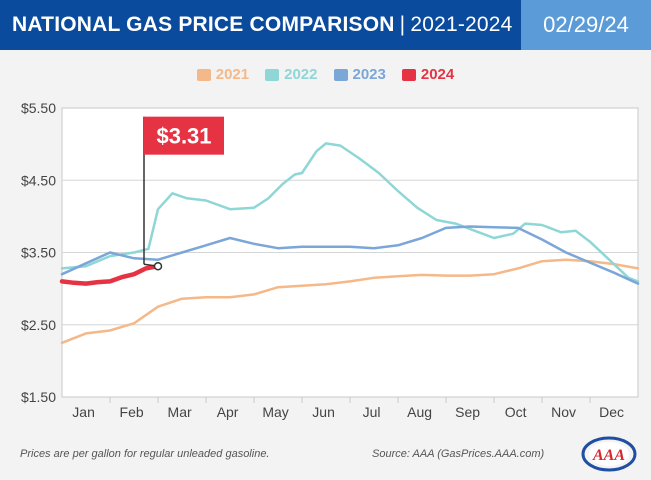 This screenshot has width=651, height=480. Describe the element at coordinates (272, 74) in the screenshot. I see `legend-swatch-2022` at that location.